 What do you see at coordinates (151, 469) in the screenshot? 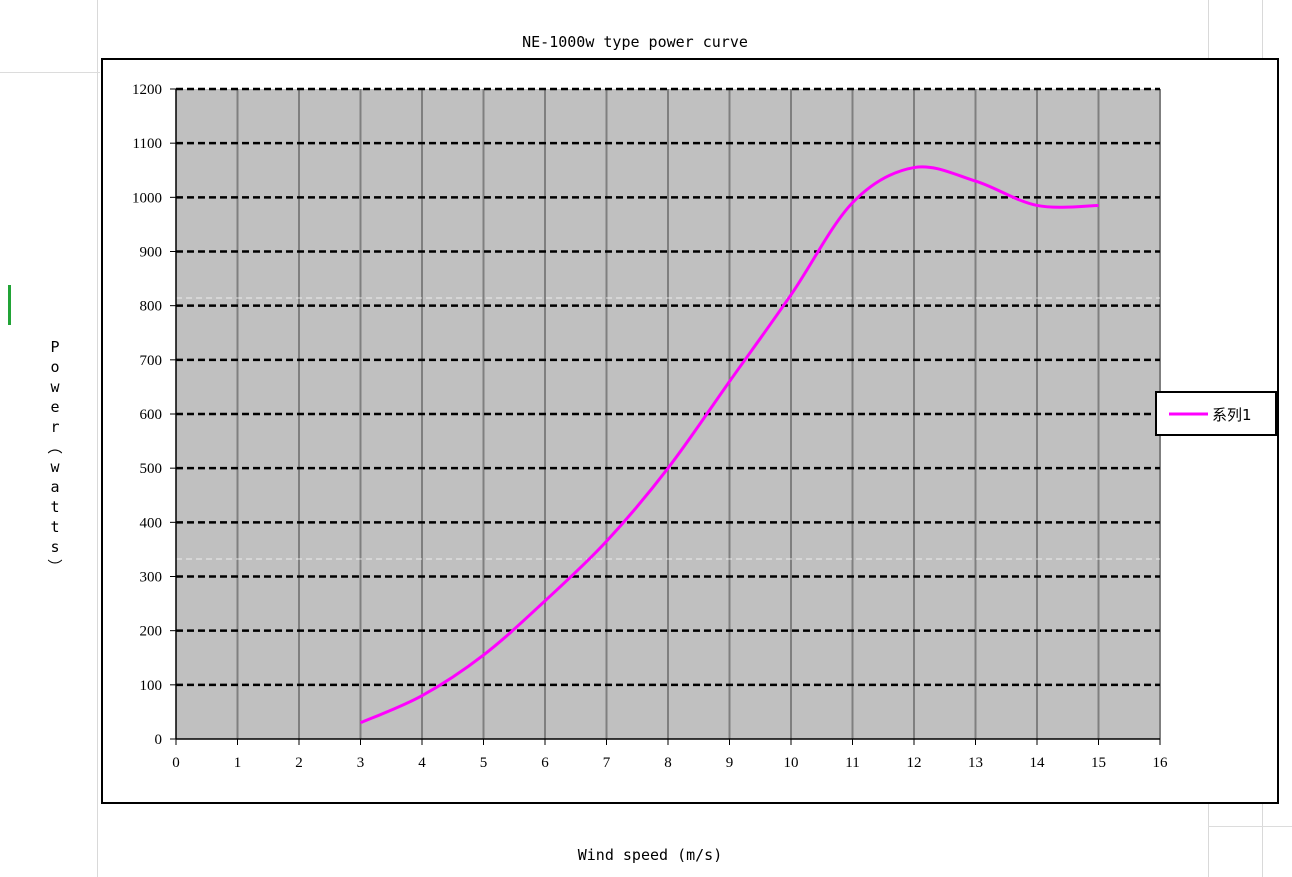
I see `y-tick-label: 500` at bounding box center [151, 469].